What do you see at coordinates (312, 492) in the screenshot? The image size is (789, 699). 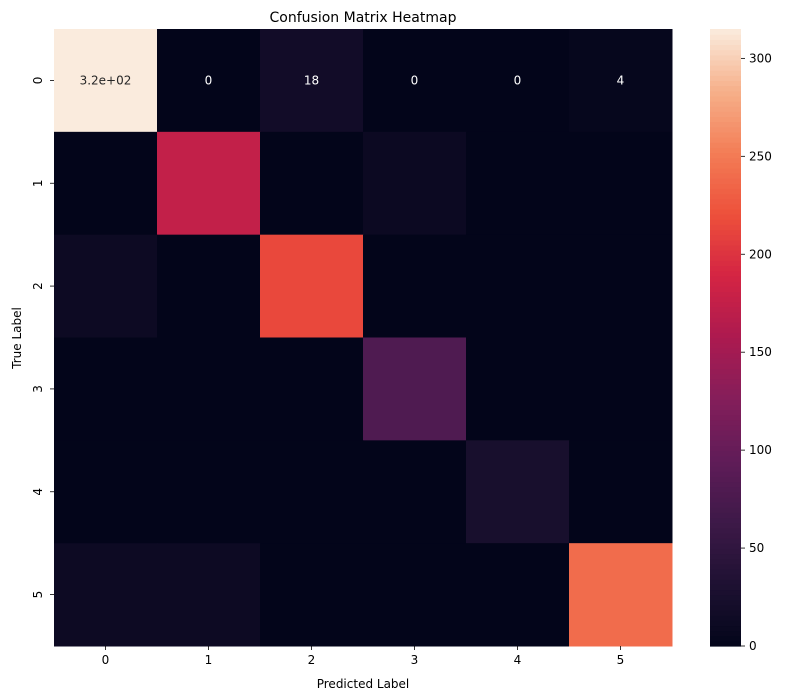 I see `heatmap-cell-r4-c2` at bounding box center [312, 492].